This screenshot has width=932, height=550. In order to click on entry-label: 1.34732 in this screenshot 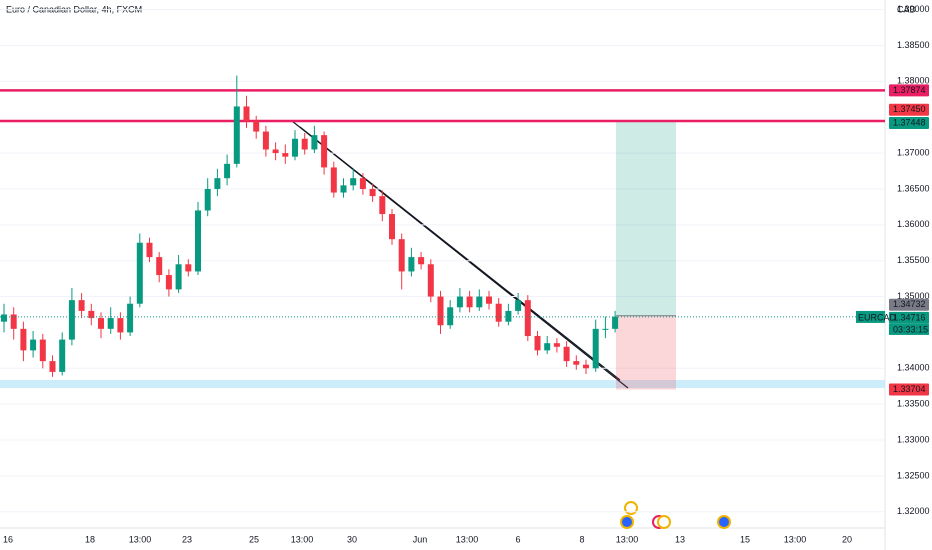, I will do `click(909, 304)`.